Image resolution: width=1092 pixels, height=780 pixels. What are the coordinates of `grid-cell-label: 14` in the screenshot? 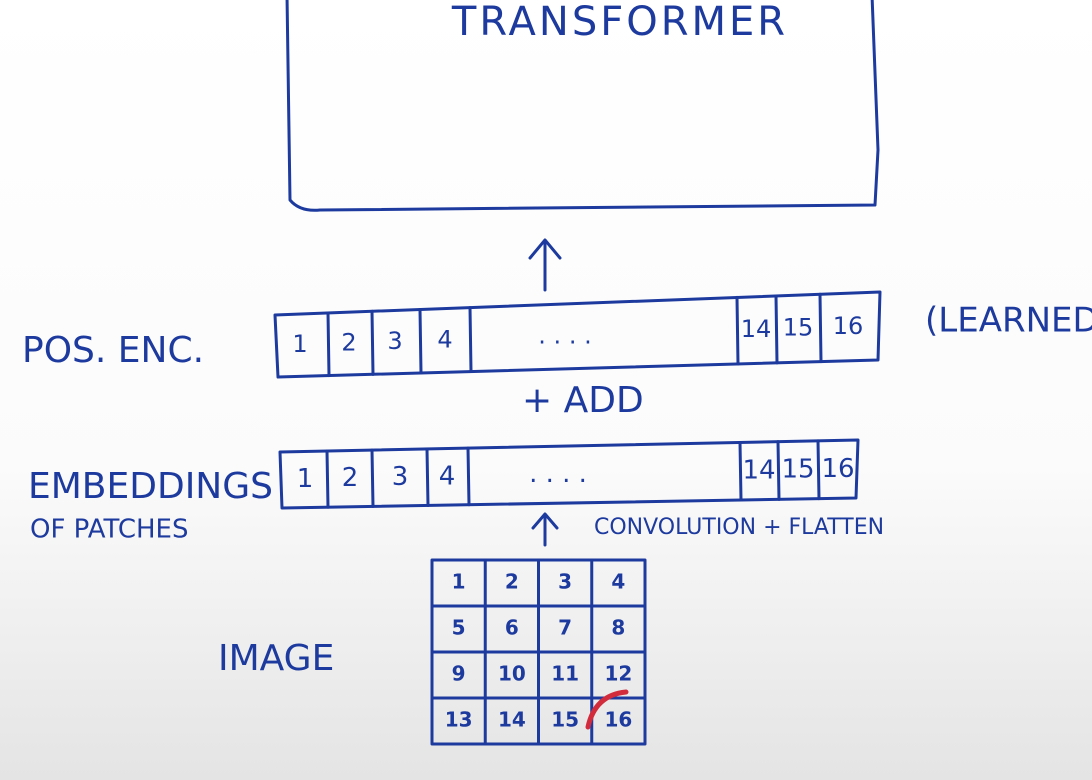 It's located at (512, 720).